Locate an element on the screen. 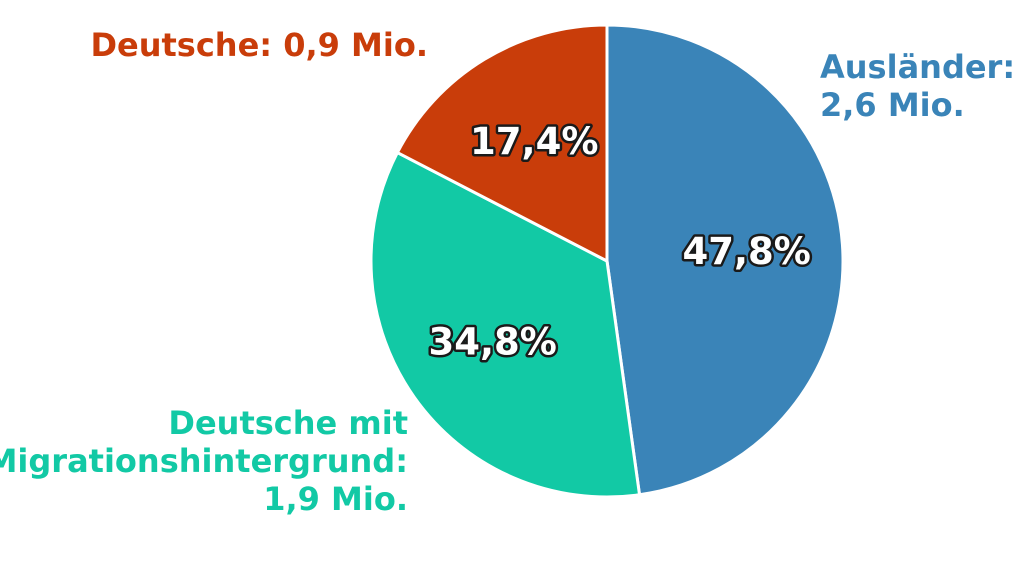  slice-label-line: Migrationshintergrund: is located at coordinates (204, 461).